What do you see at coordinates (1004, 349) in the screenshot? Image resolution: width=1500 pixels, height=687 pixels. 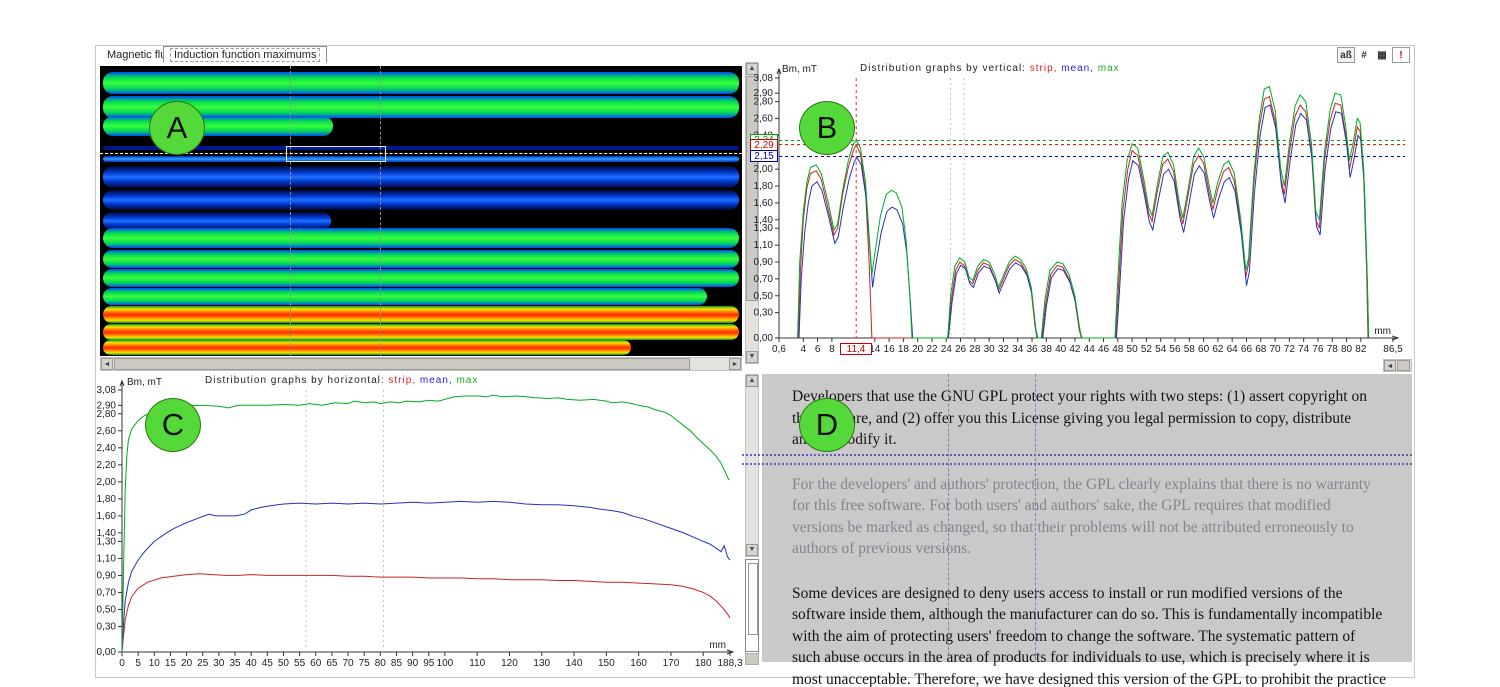 I see `x-tick-label: 32` at bounding box center [1004, 349].